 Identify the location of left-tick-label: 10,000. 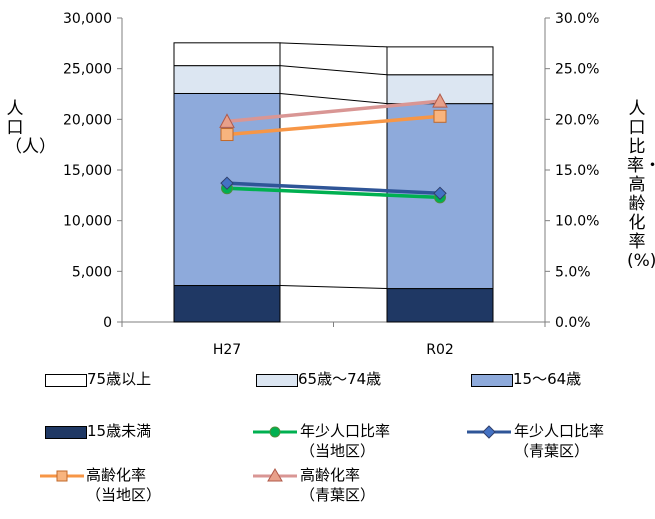
(87, 222).